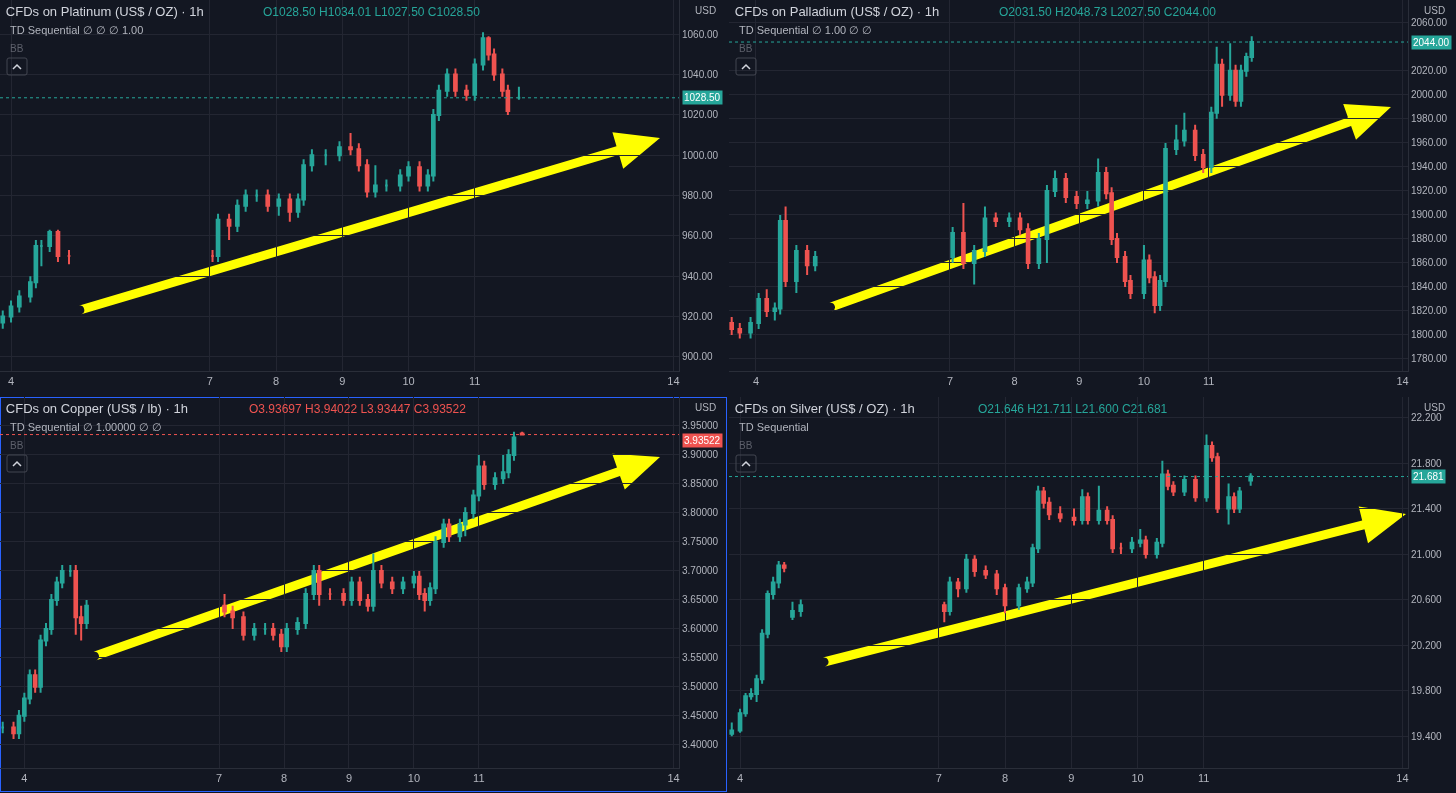 The height and width of the screenshot is (793, 1456). What do you see at coordinates (1427, 509) in the screenshot?
I see `y-tick-label: 21.400` at bounding box center [1427, 509].